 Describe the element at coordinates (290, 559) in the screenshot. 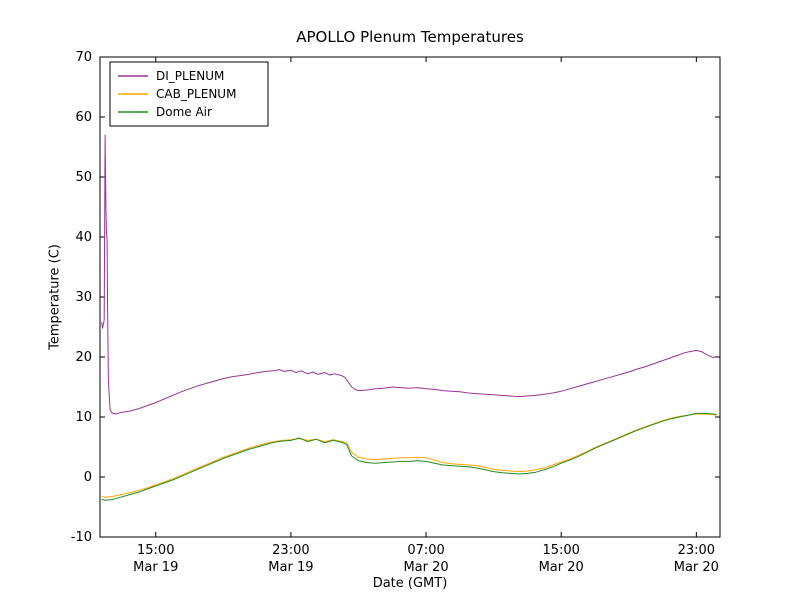

I see `x-tick-label: 23:00 Mar 19` at that location.